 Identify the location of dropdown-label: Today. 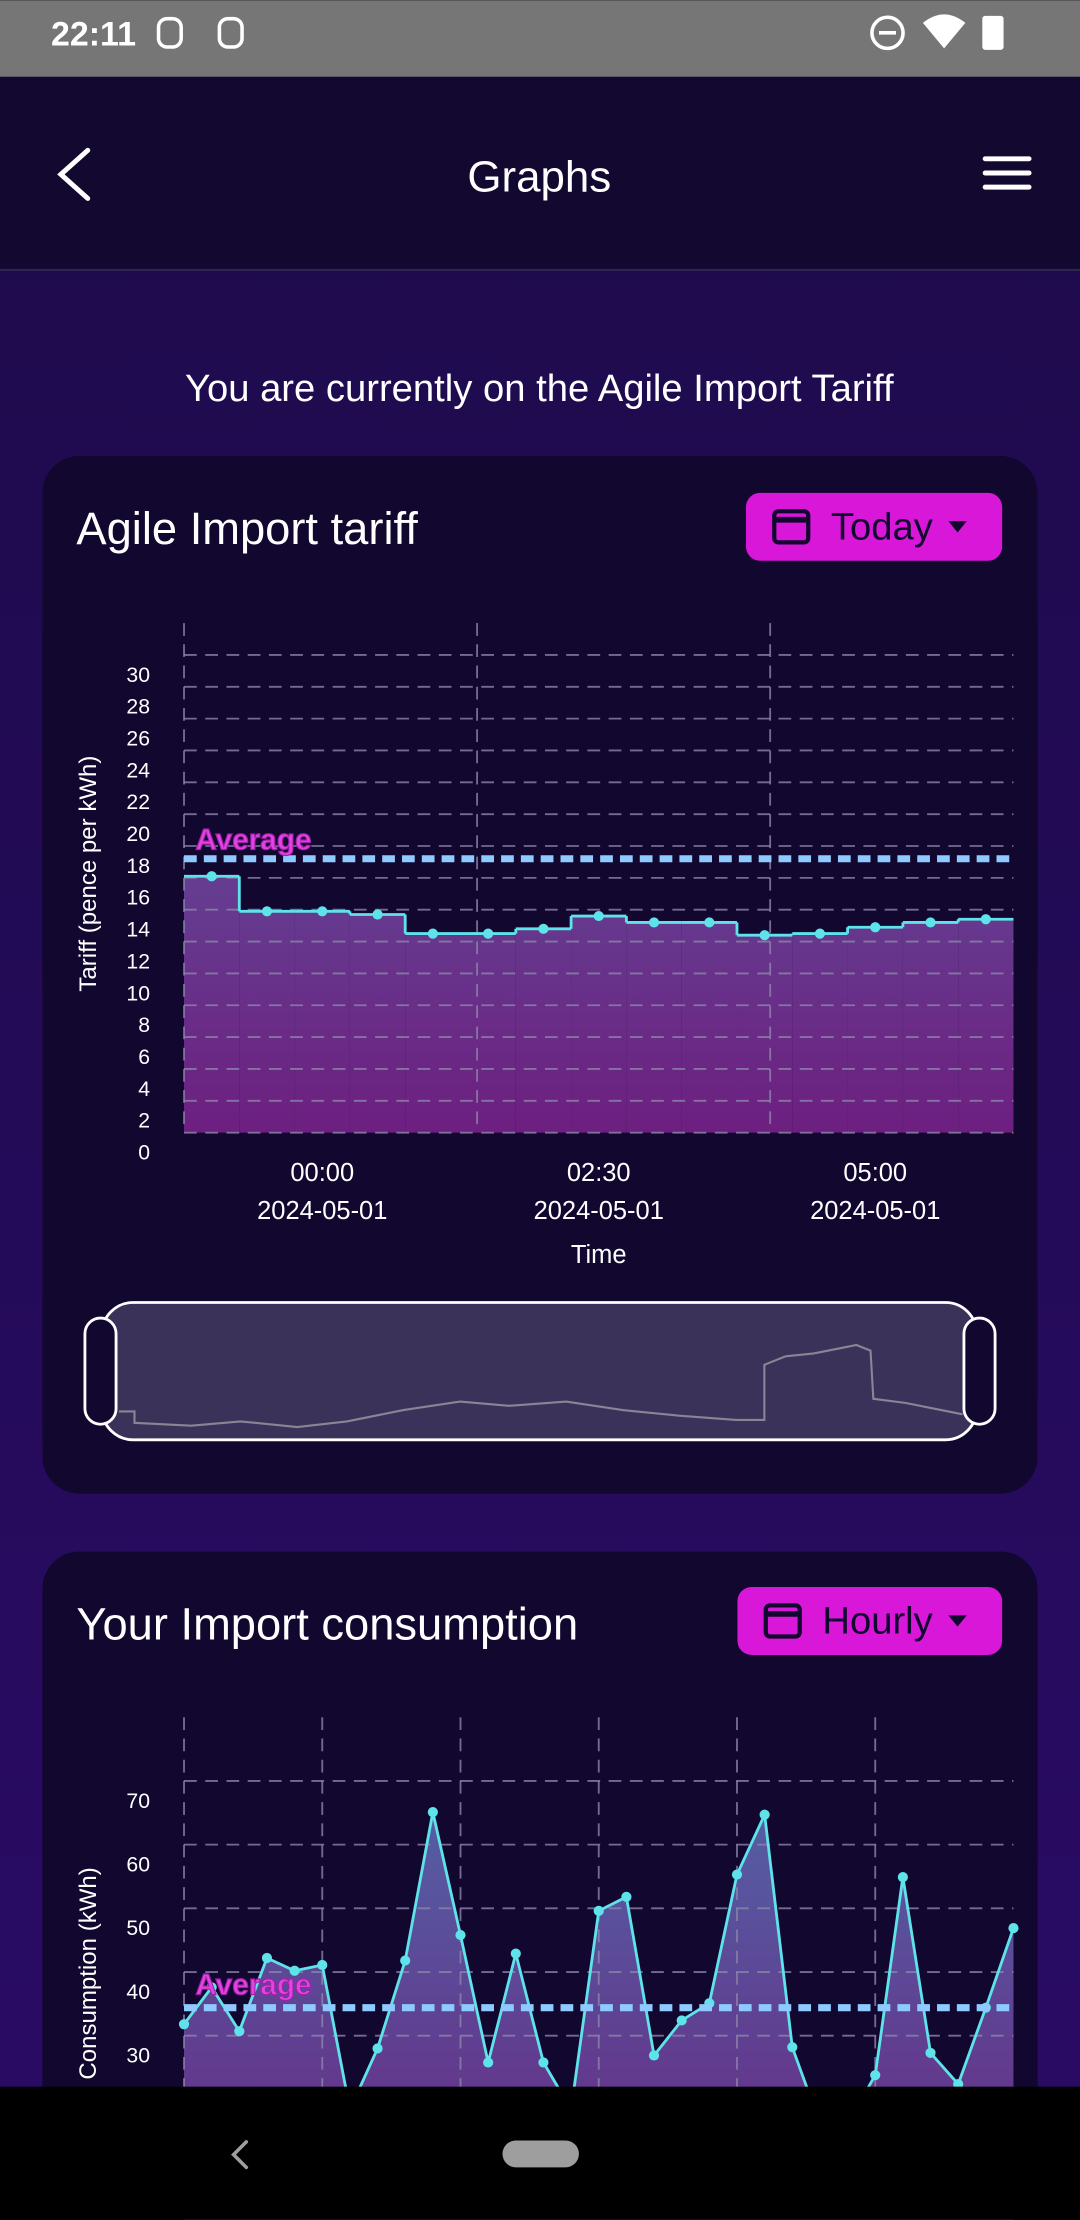
(882, 527).